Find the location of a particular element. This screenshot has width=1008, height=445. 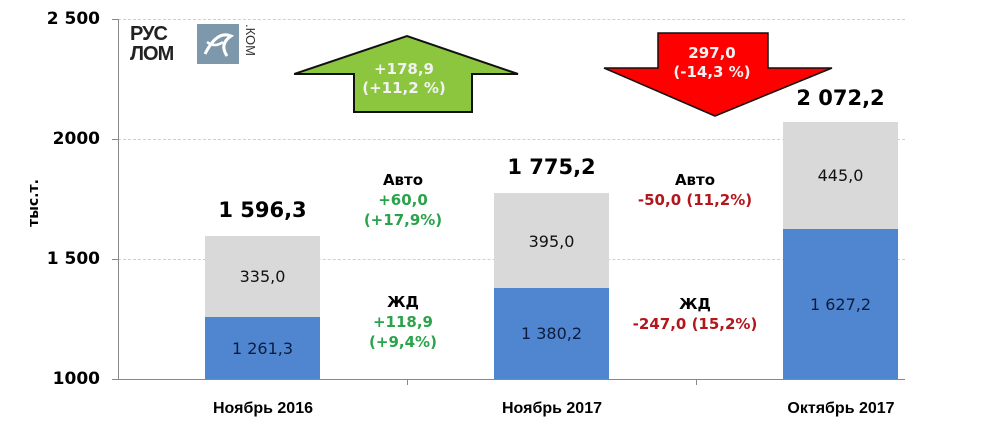

down-arrow-icon is located at coordinates (718, 74).